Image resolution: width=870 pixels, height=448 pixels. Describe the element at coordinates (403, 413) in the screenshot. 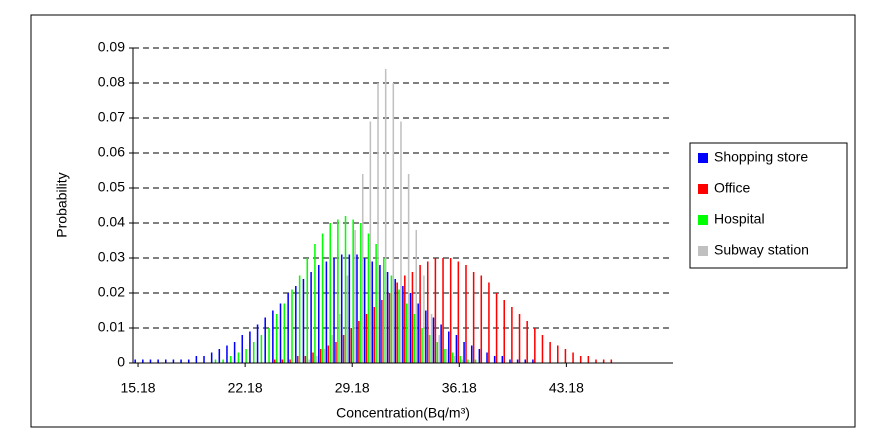

I see `x-axis-label: Concentration(Bq/m³)` at that location.